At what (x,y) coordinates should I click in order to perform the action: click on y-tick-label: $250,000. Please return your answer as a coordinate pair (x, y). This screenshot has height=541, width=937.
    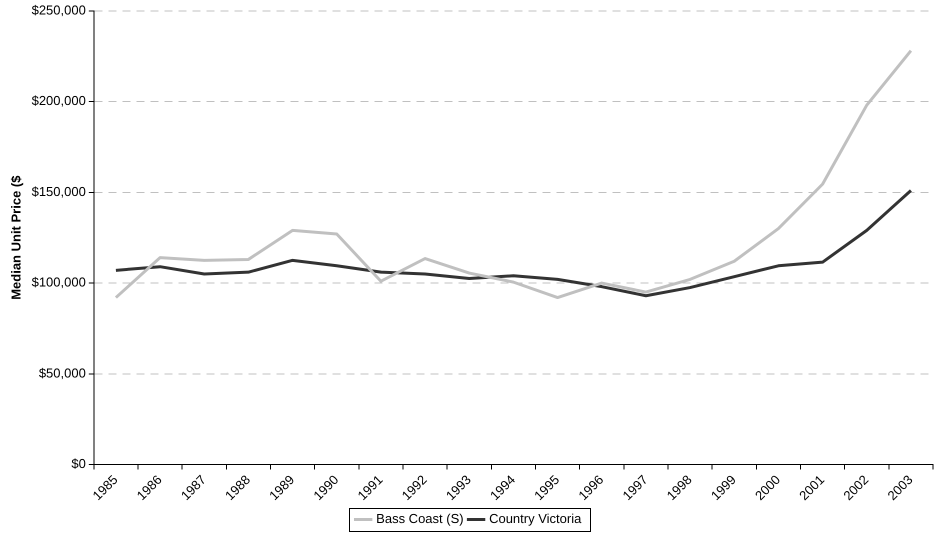
    Looking at the image, I should click on (59, 10).